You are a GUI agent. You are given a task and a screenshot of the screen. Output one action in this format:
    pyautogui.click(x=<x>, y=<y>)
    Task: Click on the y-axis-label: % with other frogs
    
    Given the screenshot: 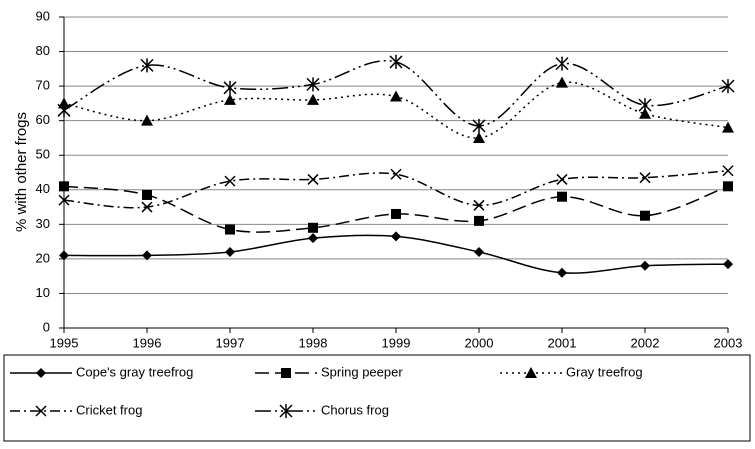 What is the action you would take?
    pyautogui.click(x=21, y=172)
    